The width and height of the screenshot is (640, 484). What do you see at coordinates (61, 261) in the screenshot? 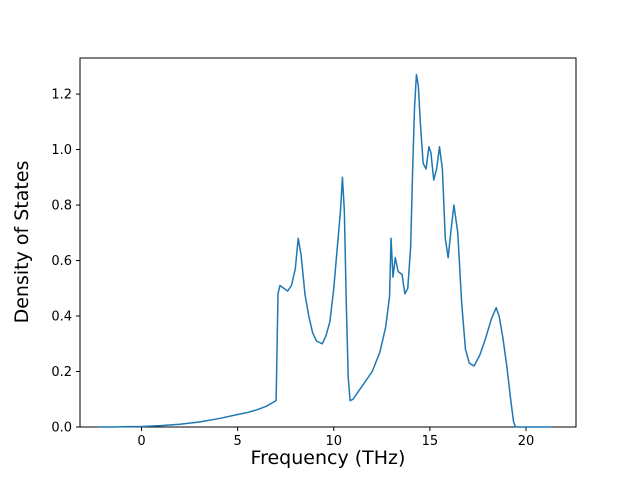
I see `y-tick-label: 0.6` at bounding box center [61, 261].